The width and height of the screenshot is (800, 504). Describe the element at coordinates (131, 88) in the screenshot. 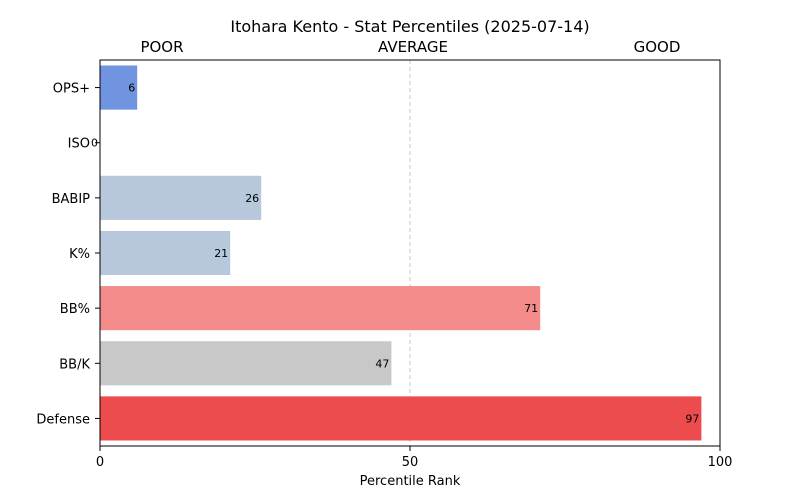

I see `value-label: 6` at that location.